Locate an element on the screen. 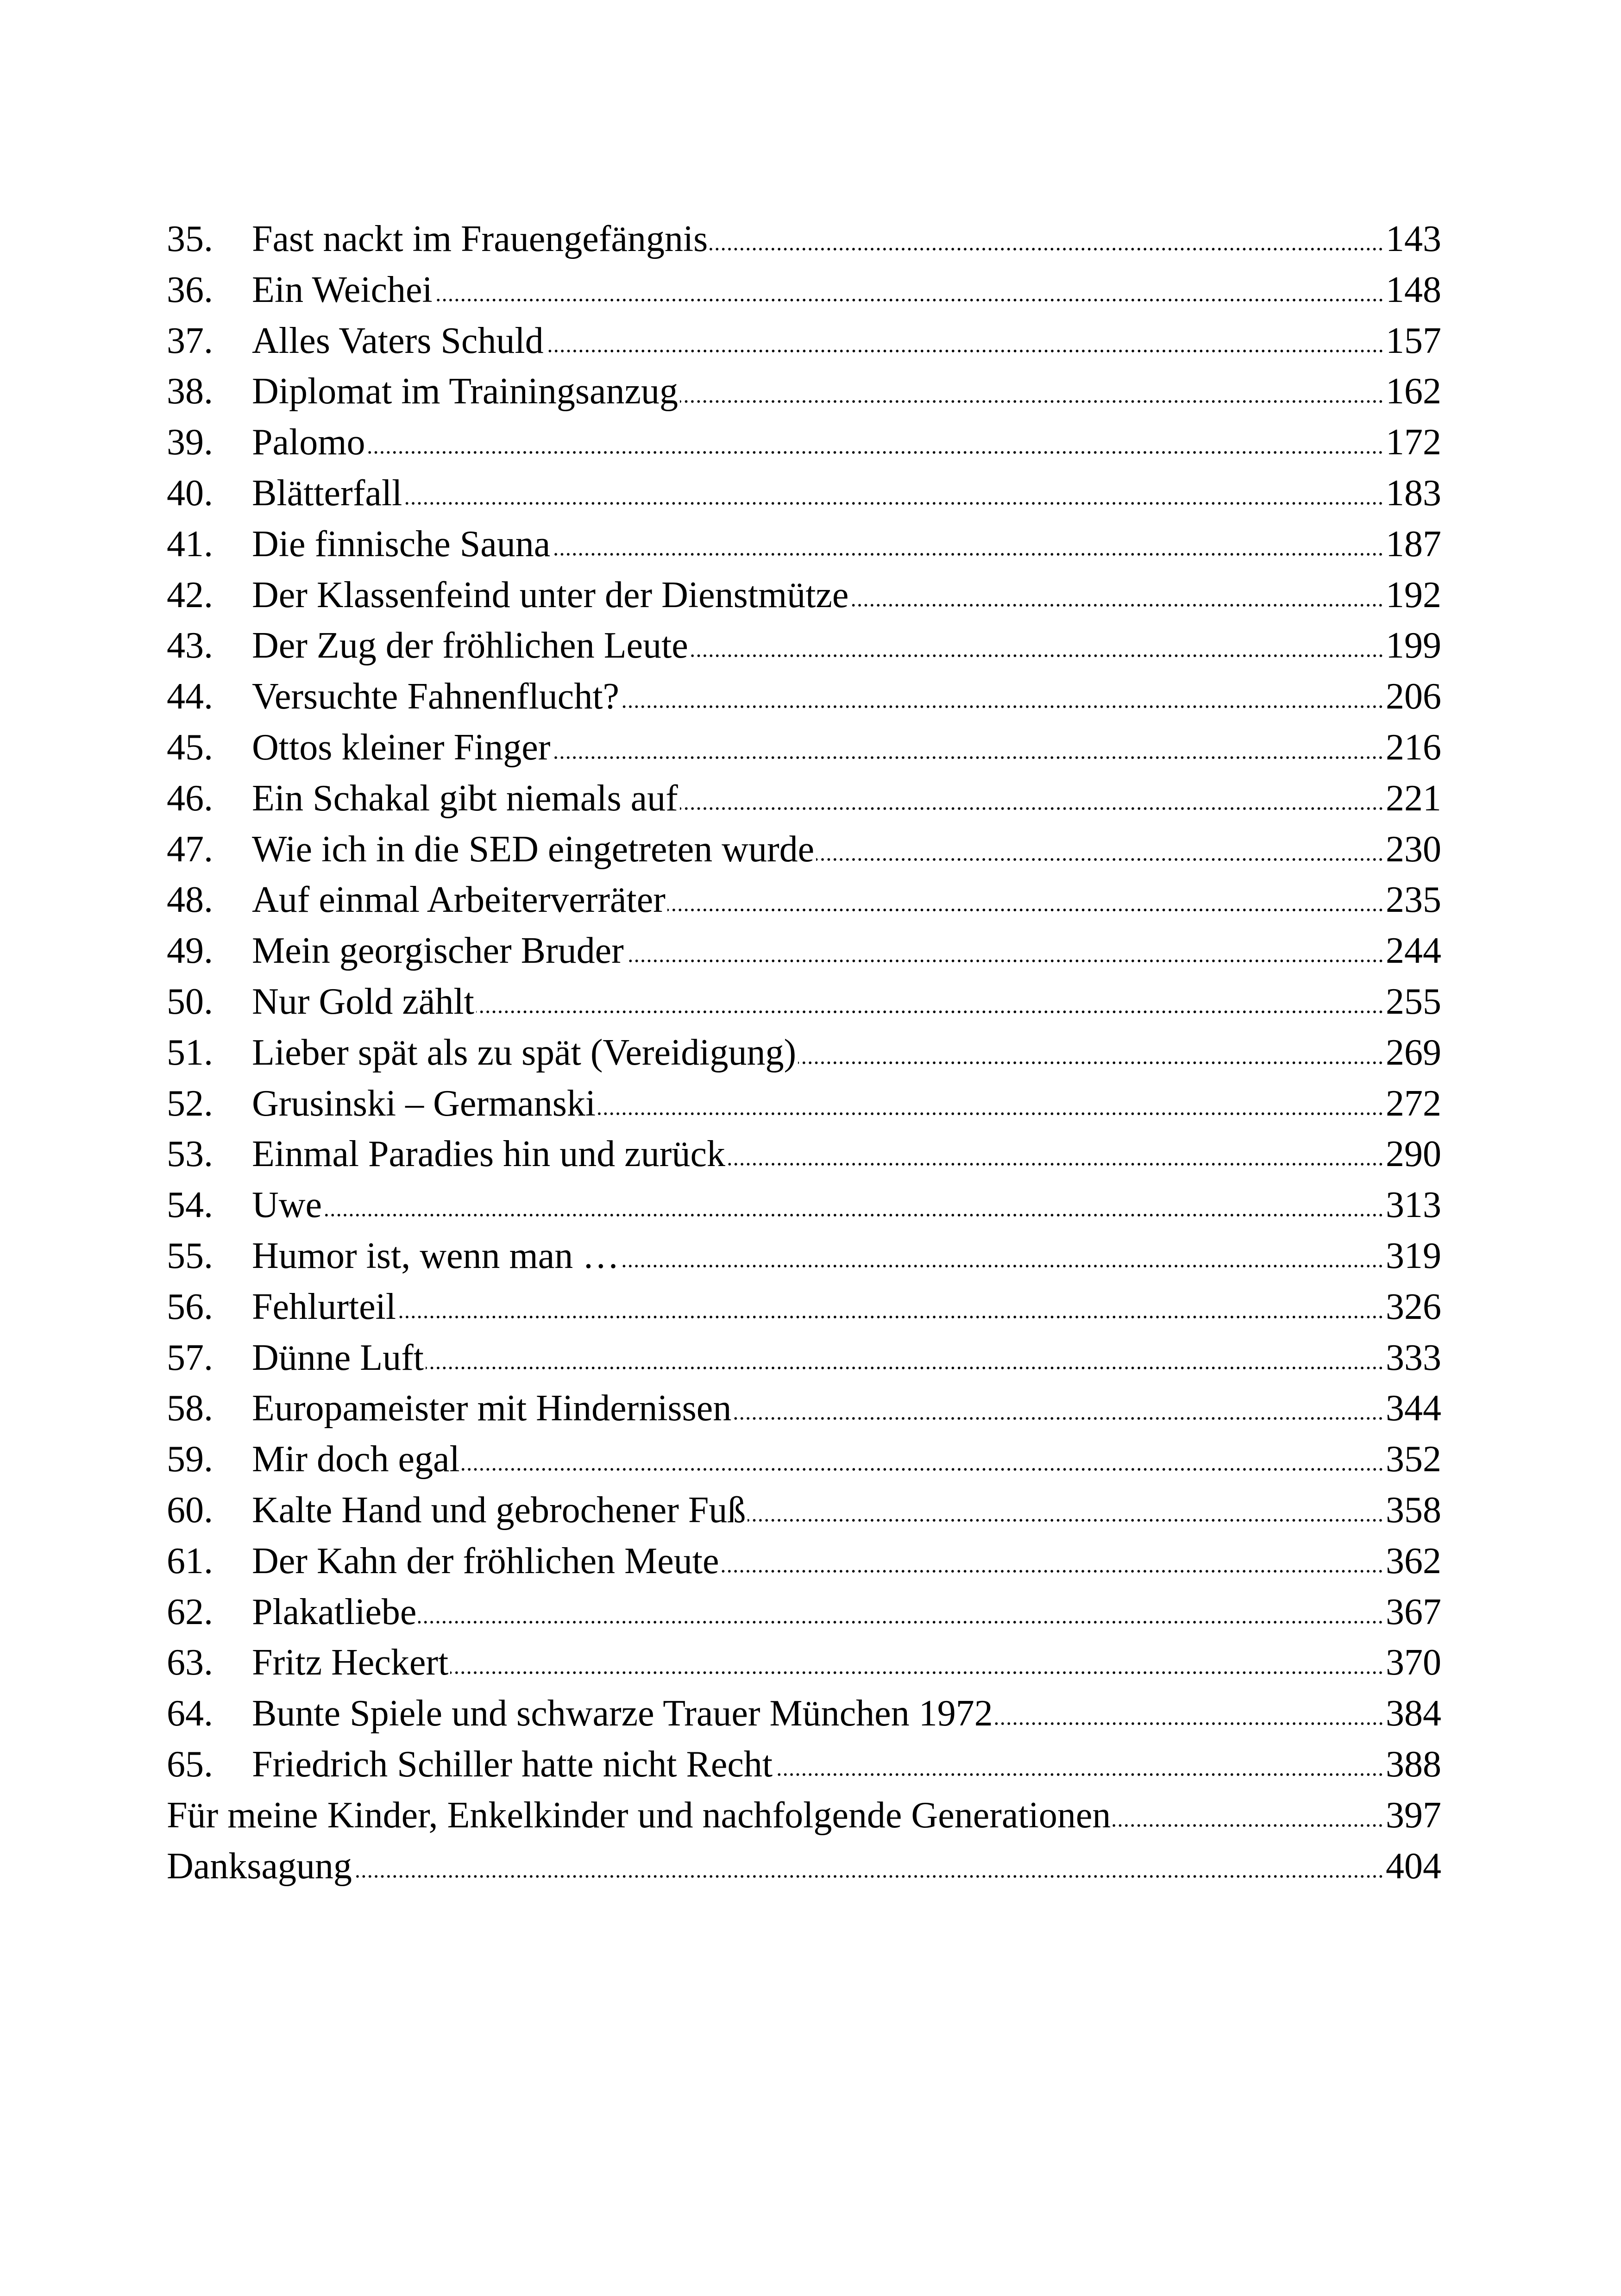 This screenshot has height=2296, width=1621. page-number: 235 is located at coordinates (1413, 900).